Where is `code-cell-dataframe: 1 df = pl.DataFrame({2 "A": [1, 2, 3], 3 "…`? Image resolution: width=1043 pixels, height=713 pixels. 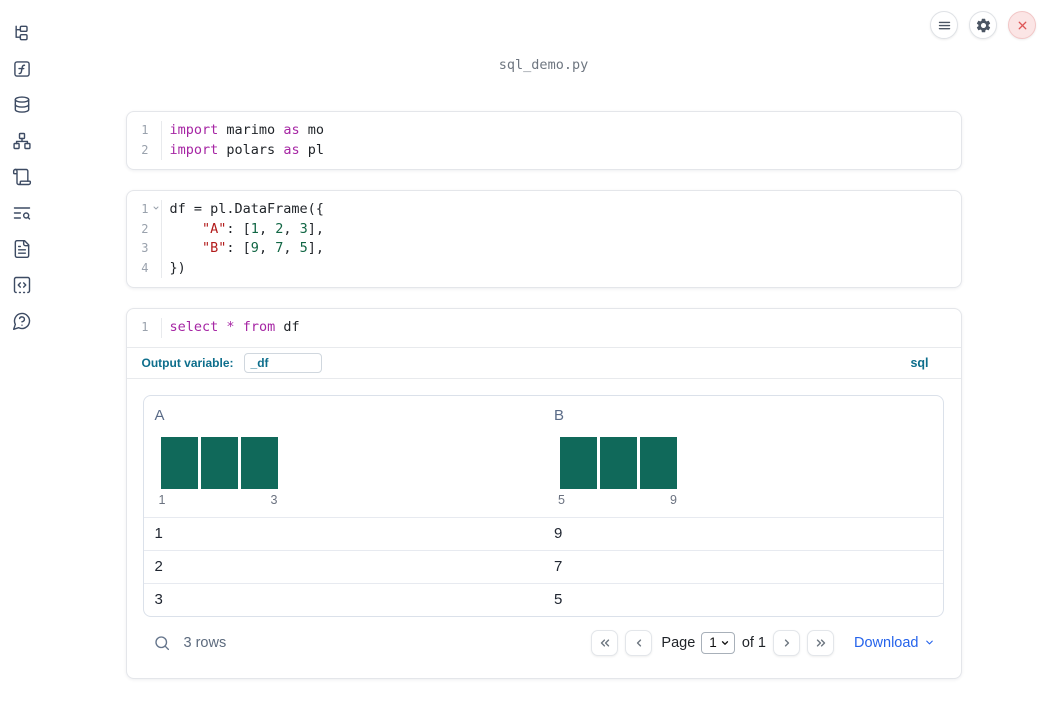
code-cell-dataframe: 1 df = pl.DataFrame({2 "A": [1, 2, 3], 3 "… is located at coordinates (543, 239).